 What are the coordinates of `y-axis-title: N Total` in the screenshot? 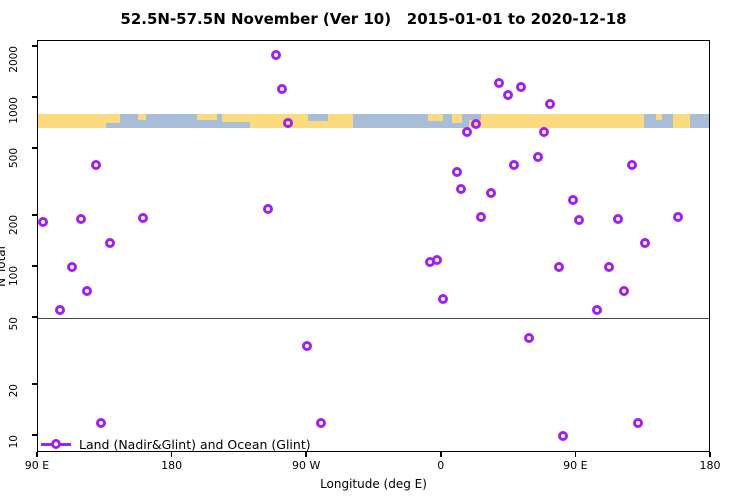 It's located at (4, 266).